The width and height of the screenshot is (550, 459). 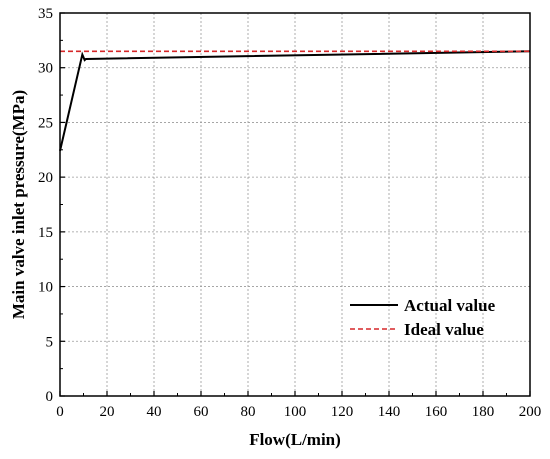 I want to click on y-tick-label: 5, so click(x=50, y=342).